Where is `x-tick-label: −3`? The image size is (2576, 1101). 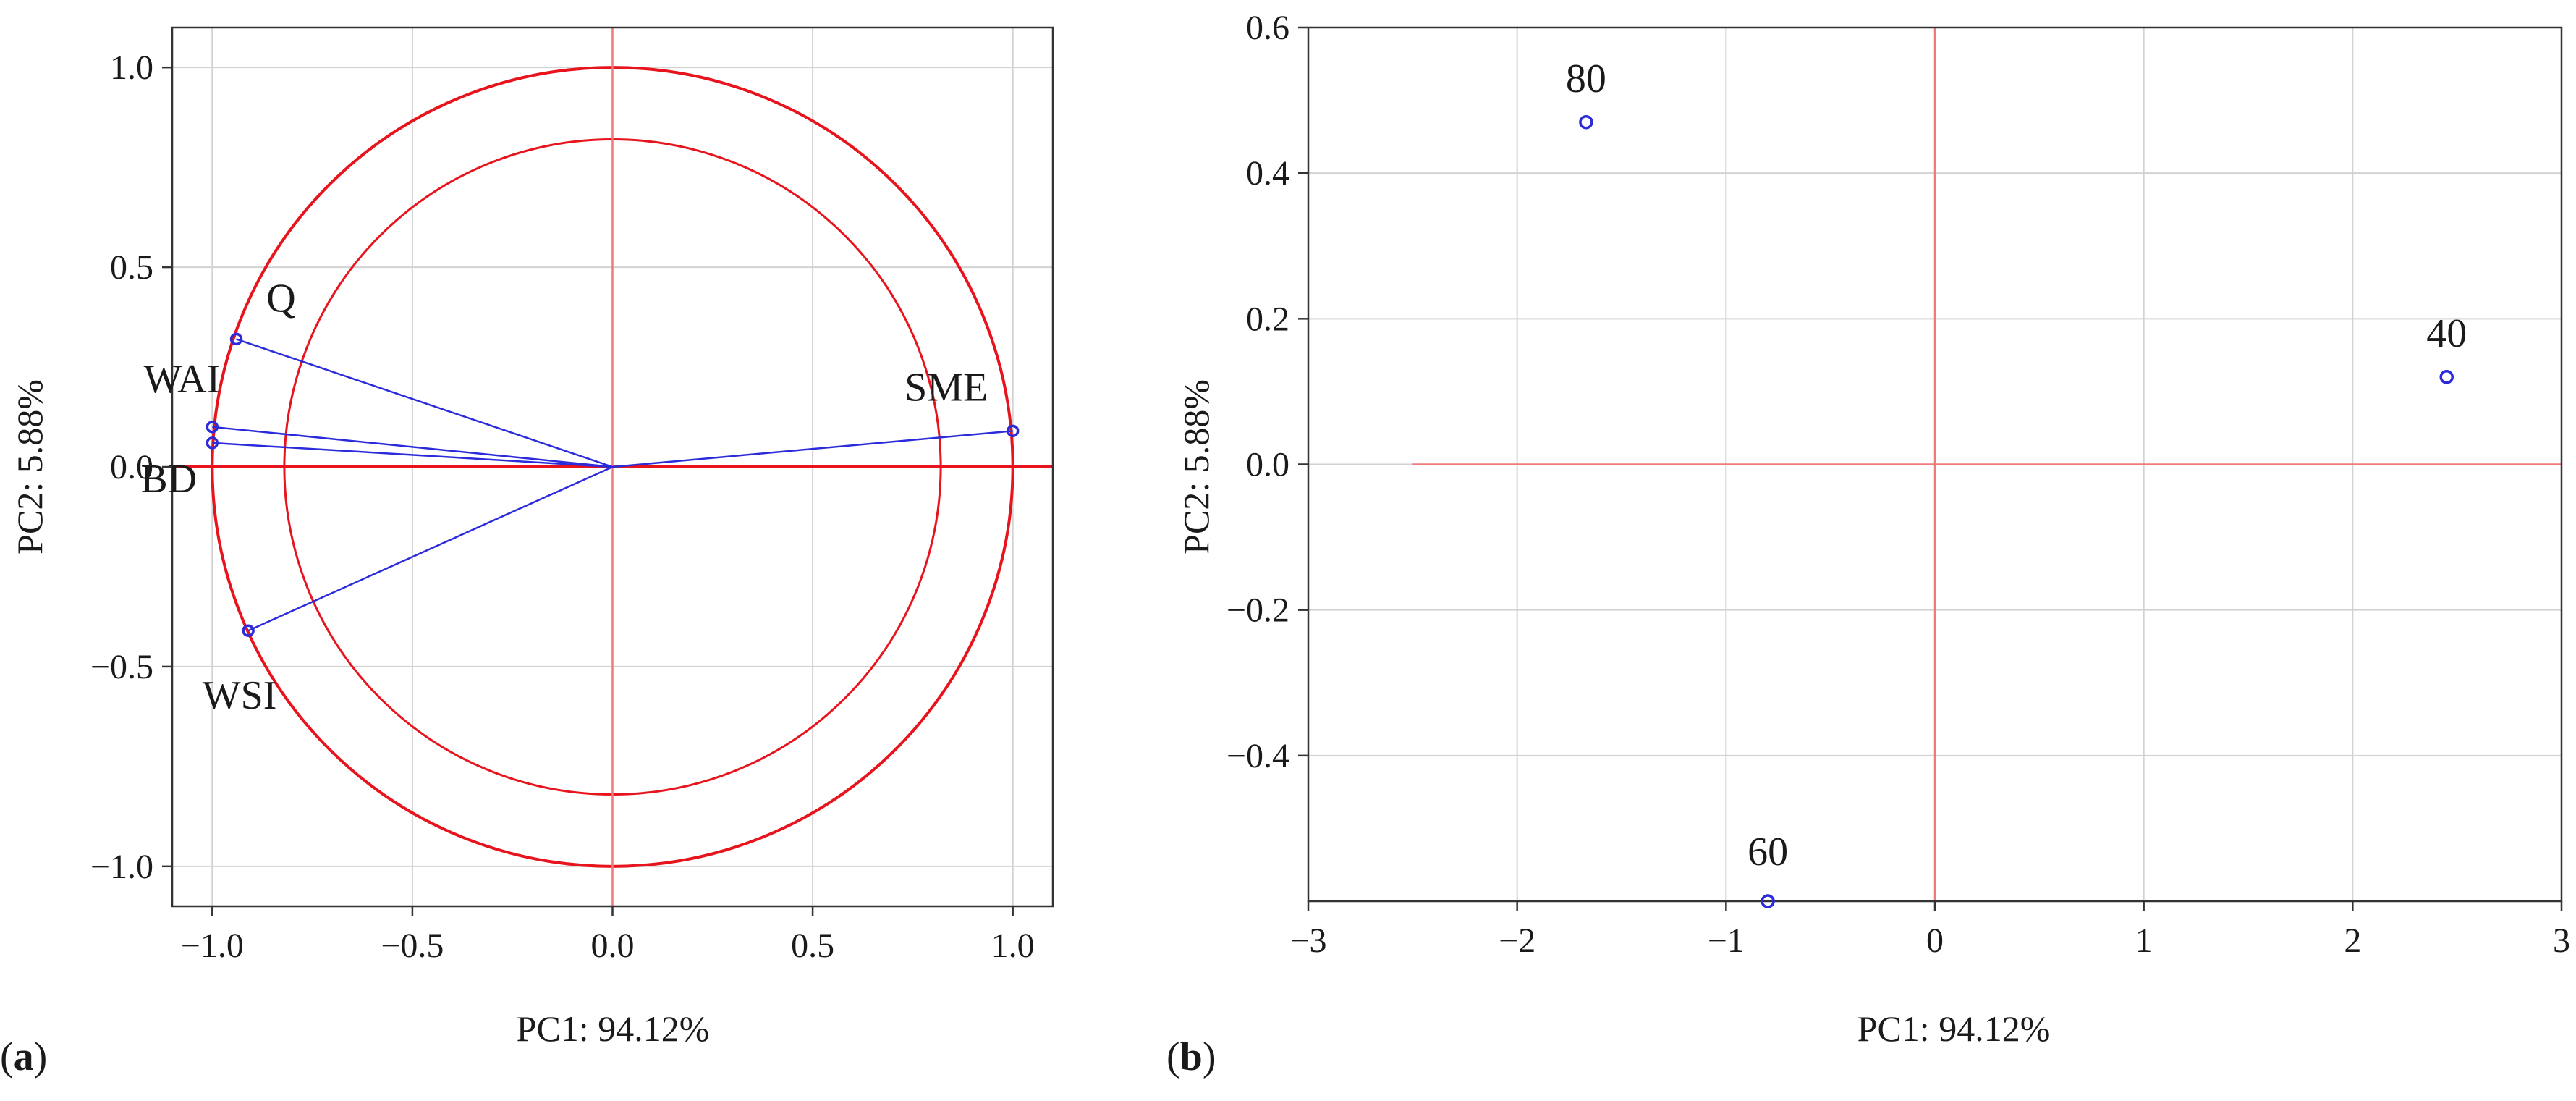 x-tick-label: −3 is located at coordinates (1307, 941).